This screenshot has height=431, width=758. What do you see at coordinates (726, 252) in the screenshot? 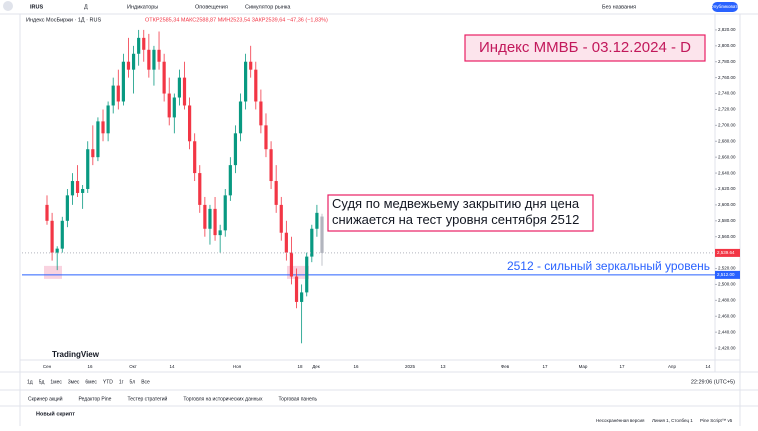
I see `last-price: 2,539.64` at bounding box center [726, 252].